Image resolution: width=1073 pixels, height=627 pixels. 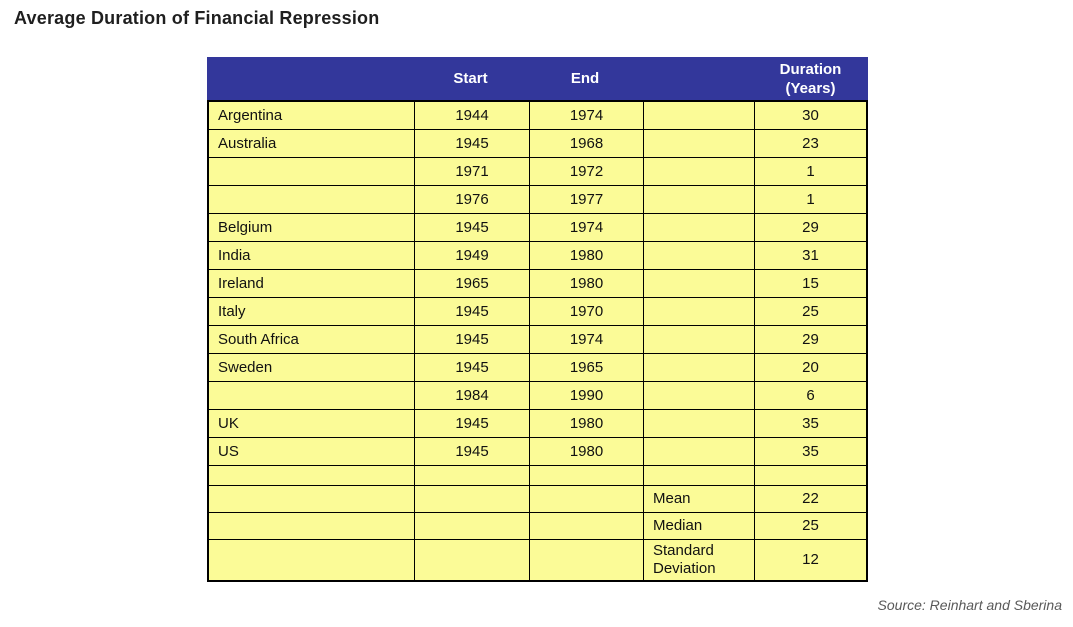 I want to click on country-cell: Sweden, so click(x=312, y=367).